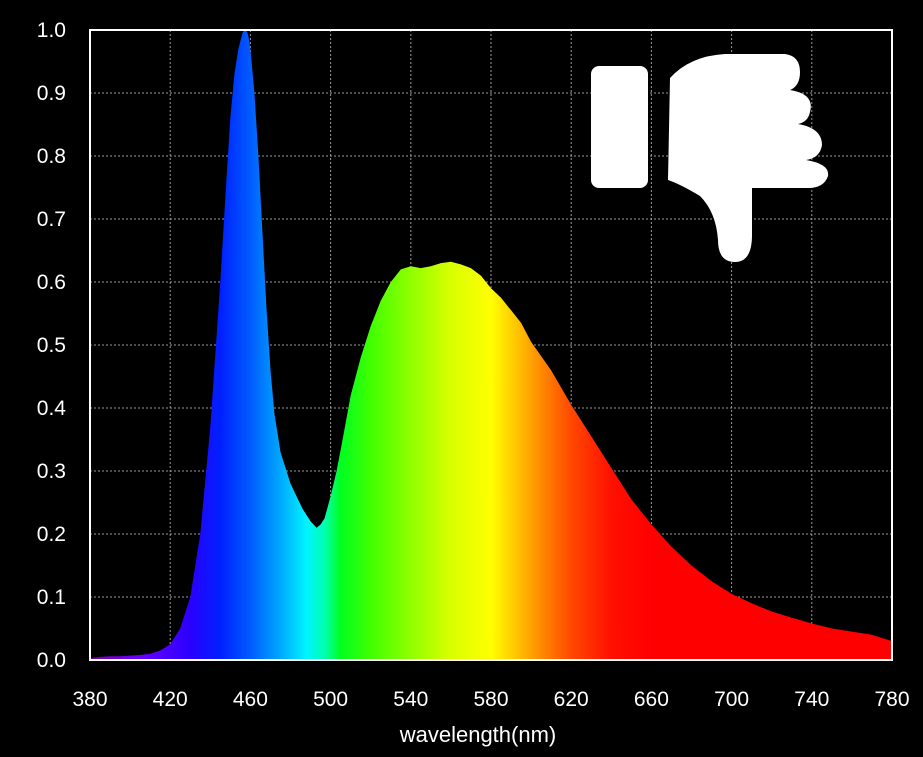 Image resolution: width=923 pixels, height=757 pixels. Describe the element at coordinates (170, 699) in the screenshot. I see `x-tick-label: 420` at that location.